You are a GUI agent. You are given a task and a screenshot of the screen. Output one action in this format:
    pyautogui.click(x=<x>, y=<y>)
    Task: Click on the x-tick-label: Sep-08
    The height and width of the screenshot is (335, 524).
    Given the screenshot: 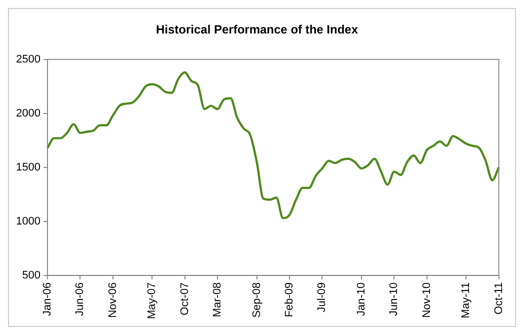 What is the action you would take?
    pyautogui.click(x=256, y=300)
    